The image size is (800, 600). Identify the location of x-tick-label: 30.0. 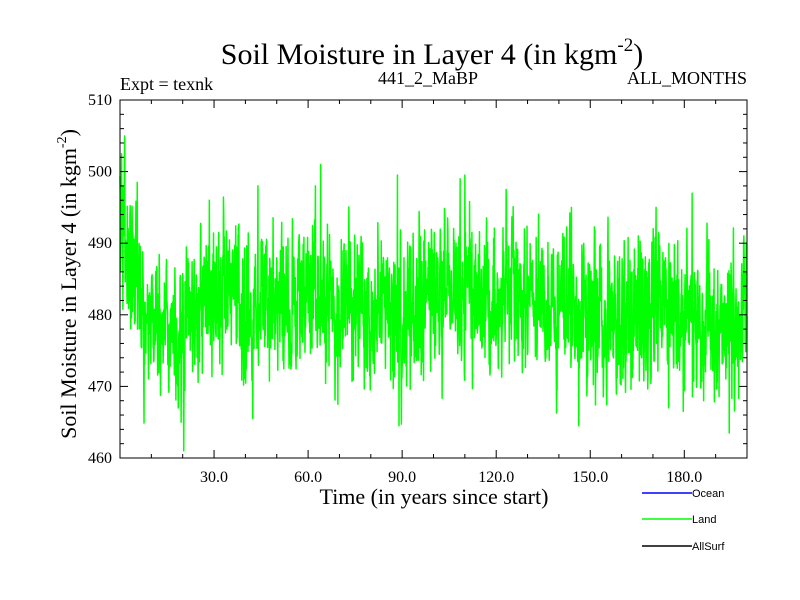
(214, 477).